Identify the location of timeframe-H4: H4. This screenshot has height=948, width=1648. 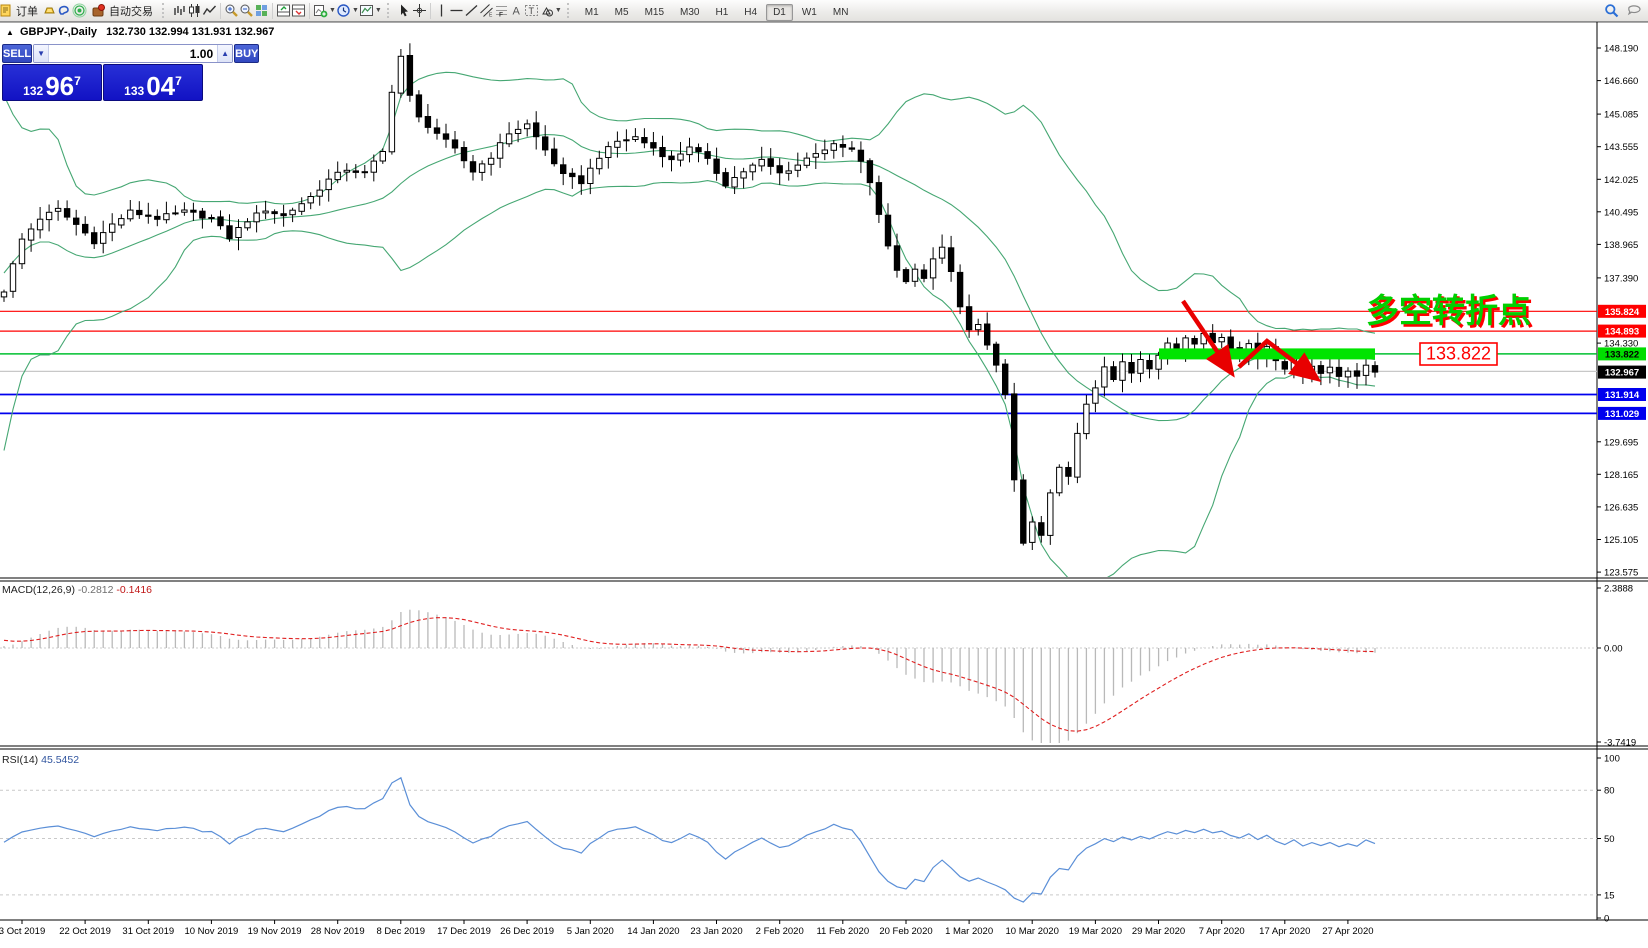
(751, 12).